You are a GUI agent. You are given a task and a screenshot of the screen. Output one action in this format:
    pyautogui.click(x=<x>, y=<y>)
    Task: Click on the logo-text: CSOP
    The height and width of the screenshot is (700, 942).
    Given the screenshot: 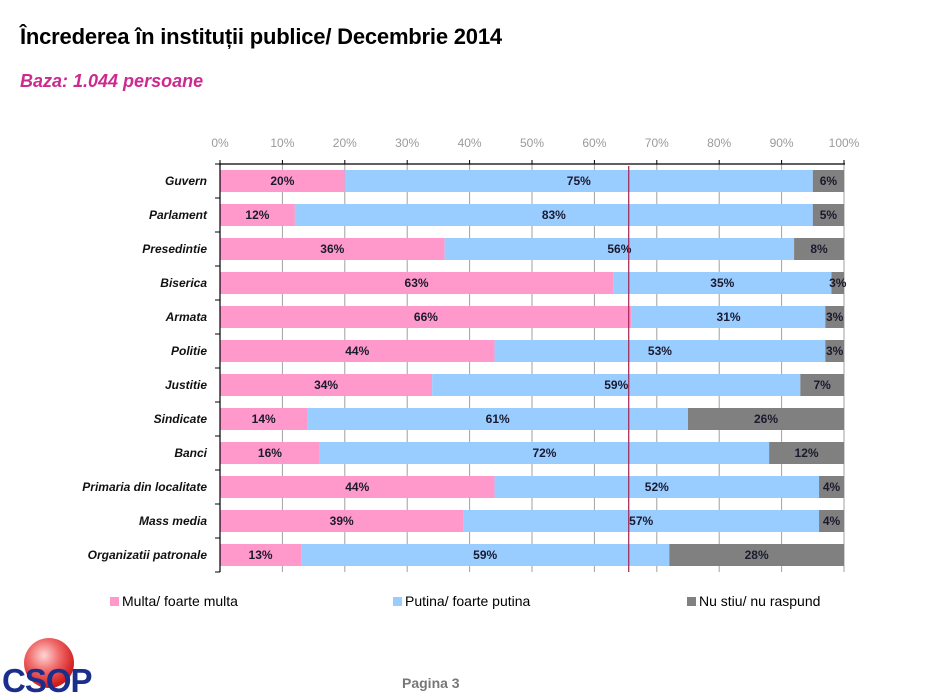 What is the action you would take?
    pyautogui.click(x=47, y=680)
    